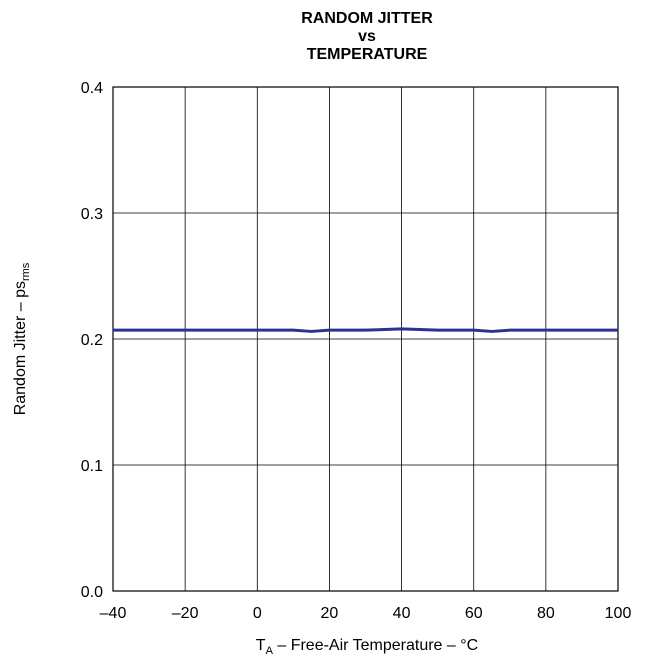 The height and width of the screenshot is (658, 645). Describe the element at coordinates (92, 592) in the screenshot. I see `y-tick-label: 0.0` at that location.